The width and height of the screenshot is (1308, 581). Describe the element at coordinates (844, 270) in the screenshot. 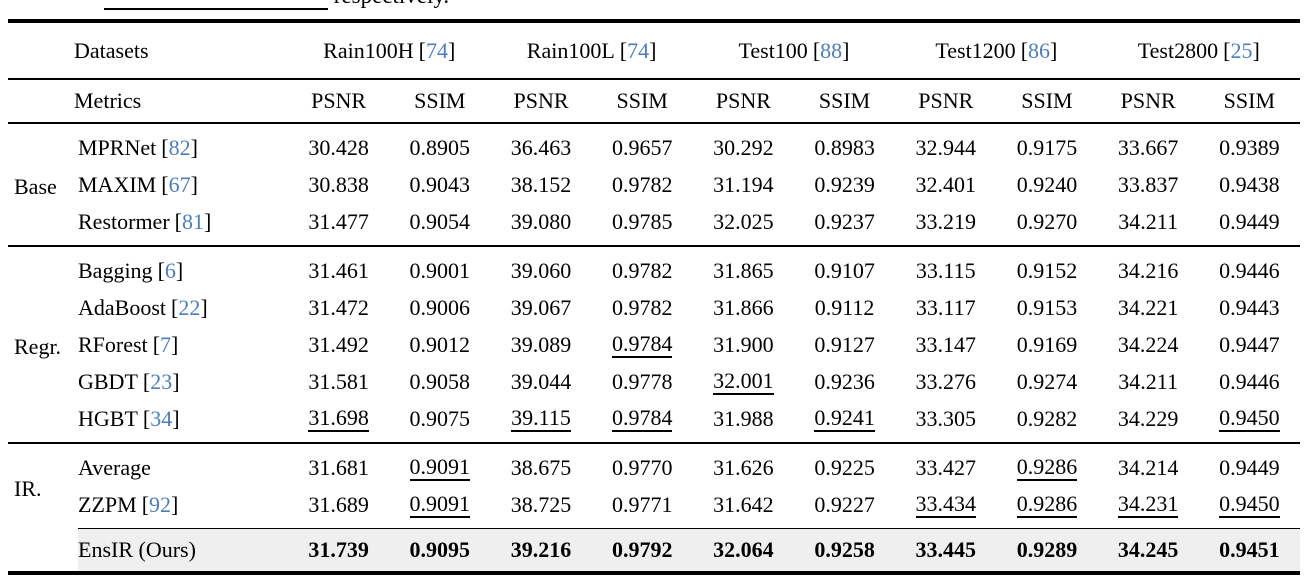

I see `metric-value: 0.9107` at that location.